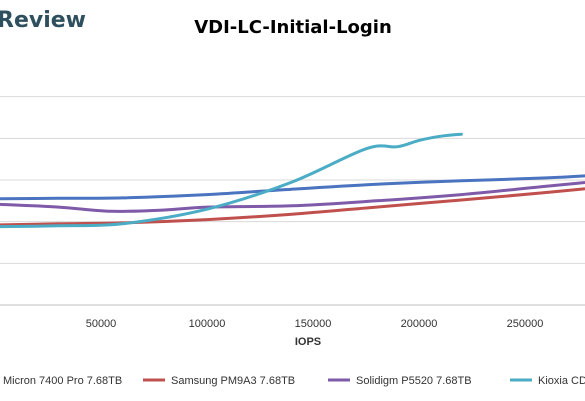 The image size is (585, 401). Describe the element at coordinates (308, 342) in the screenshot. I see `x-axis-label: IOPS` at that location.